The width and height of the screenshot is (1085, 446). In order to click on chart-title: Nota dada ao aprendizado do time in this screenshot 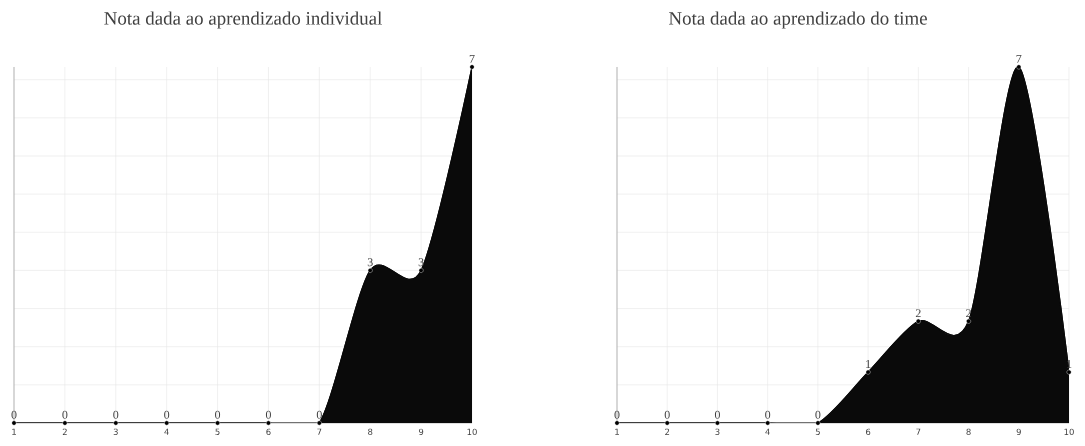, I will do `click(797, 20)`.